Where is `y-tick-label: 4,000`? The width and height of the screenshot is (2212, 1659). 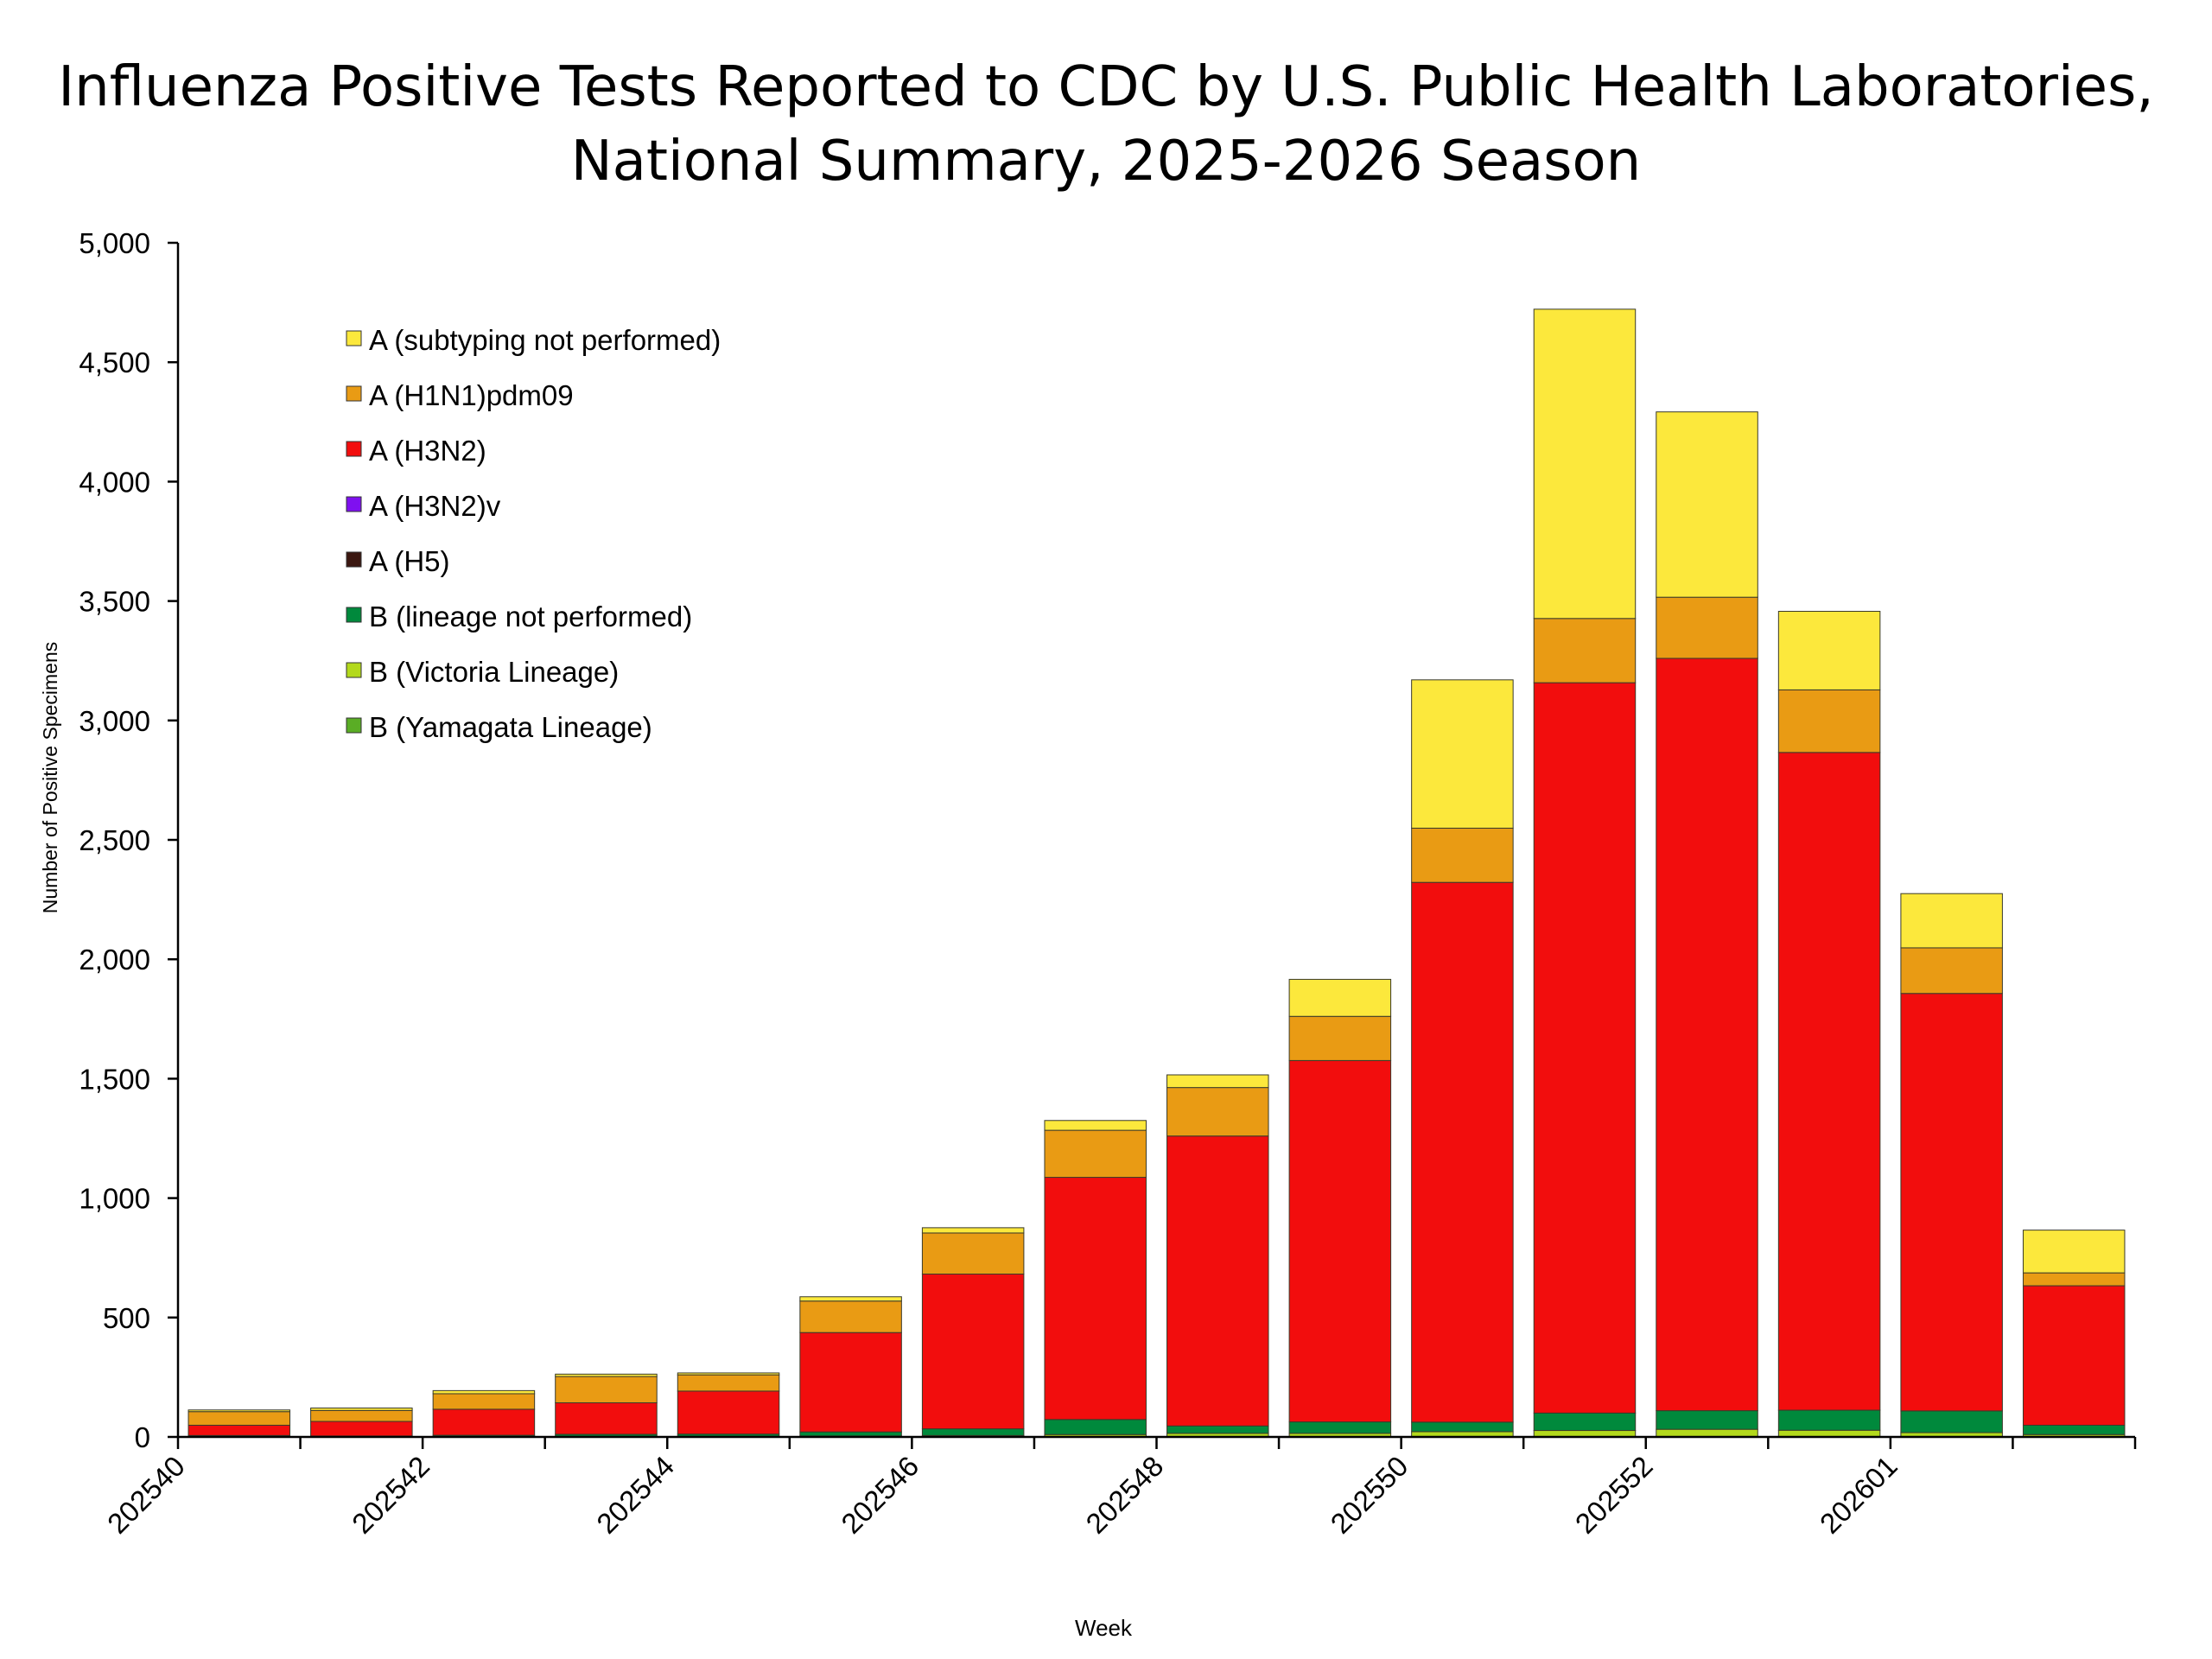
y-tick-label: 4,000 is located at coordinates (114, 482).